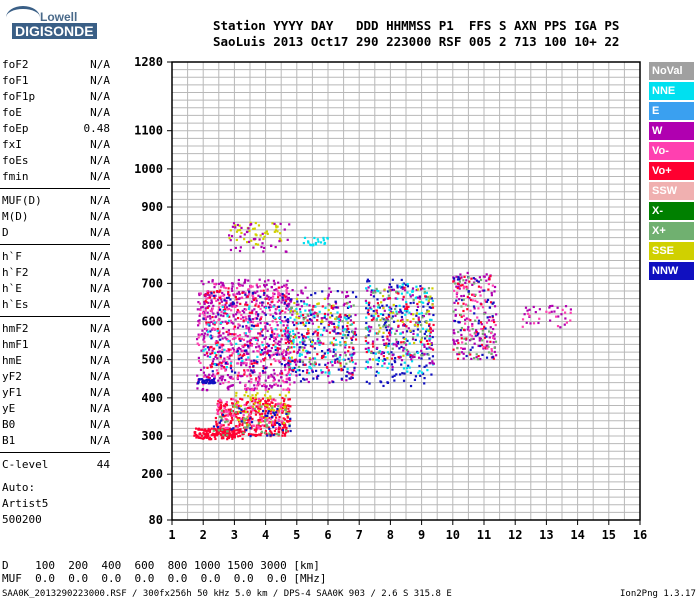 This screenshot has width=700, height=600. What do you see at coordinates (23, 17) in the screenshot?
I see `logo-arc` at bounding box center [23, 17].